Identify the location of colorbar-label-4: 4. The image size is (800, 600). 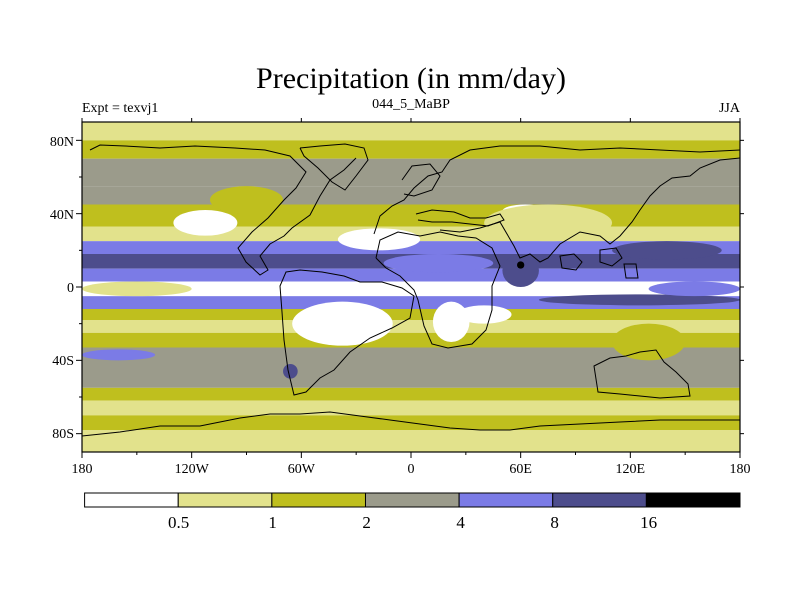
(460, 522).